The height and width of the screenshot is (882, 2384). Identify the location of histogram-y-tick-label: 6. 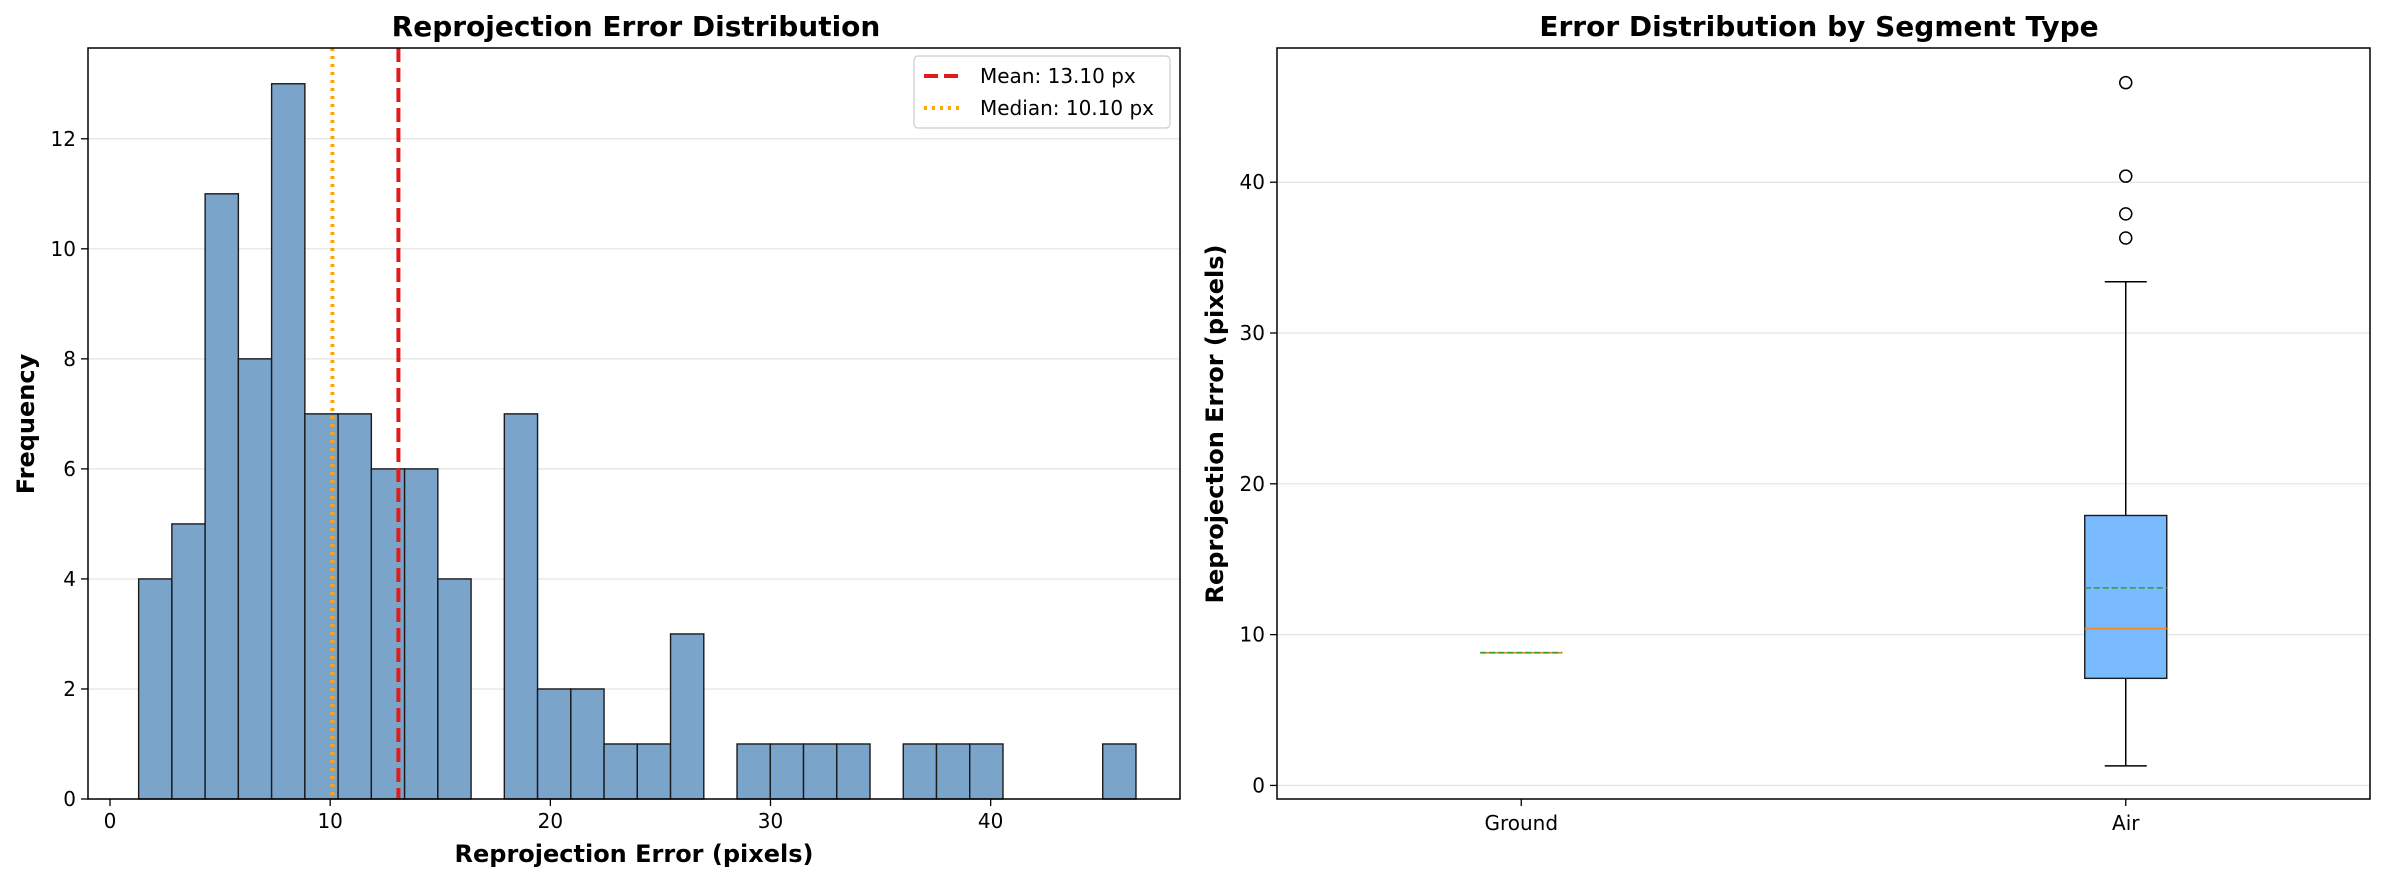
(69, 469).